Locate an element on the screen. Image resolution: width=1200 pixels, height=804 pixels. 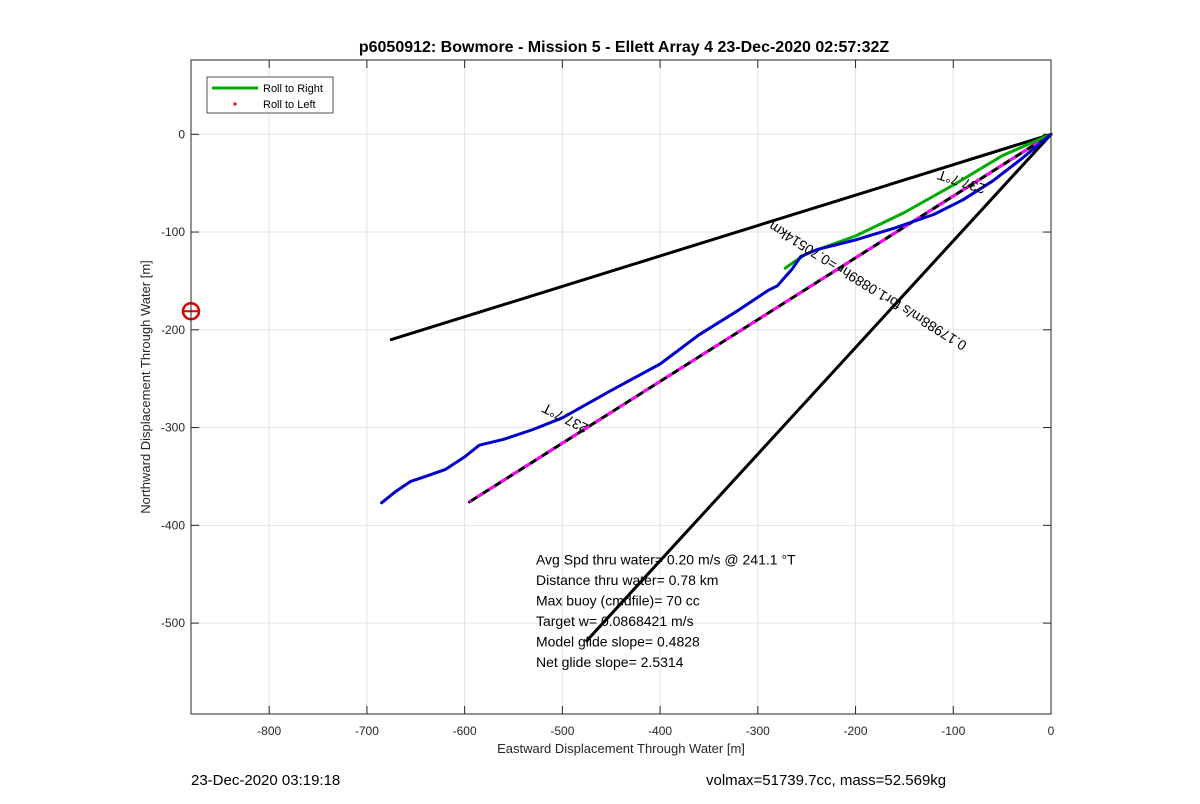
y-tick-label: 0 is located at coordinates (181, 134).